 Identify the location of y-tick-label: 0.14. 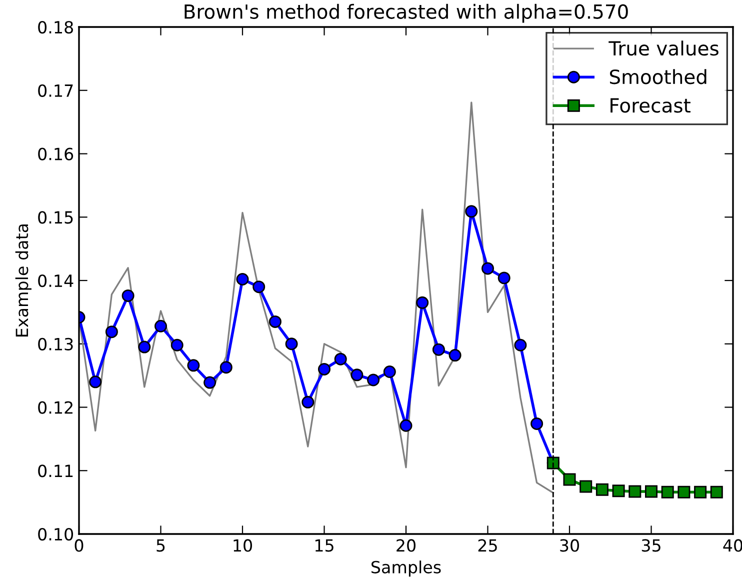
(56, 281).